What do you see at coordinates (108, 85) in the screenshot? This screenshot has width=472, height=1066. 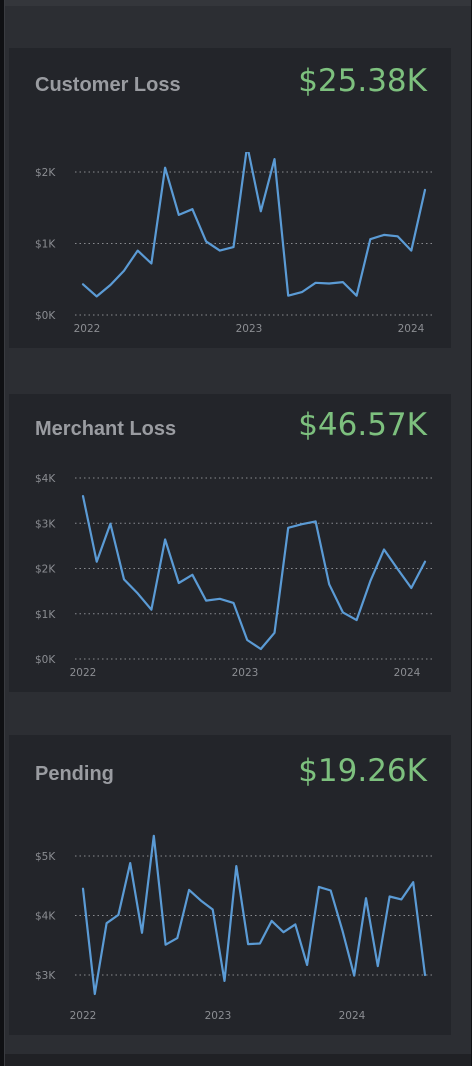 I see `card-title: Customer Loss` at bounding box center [108, 85].